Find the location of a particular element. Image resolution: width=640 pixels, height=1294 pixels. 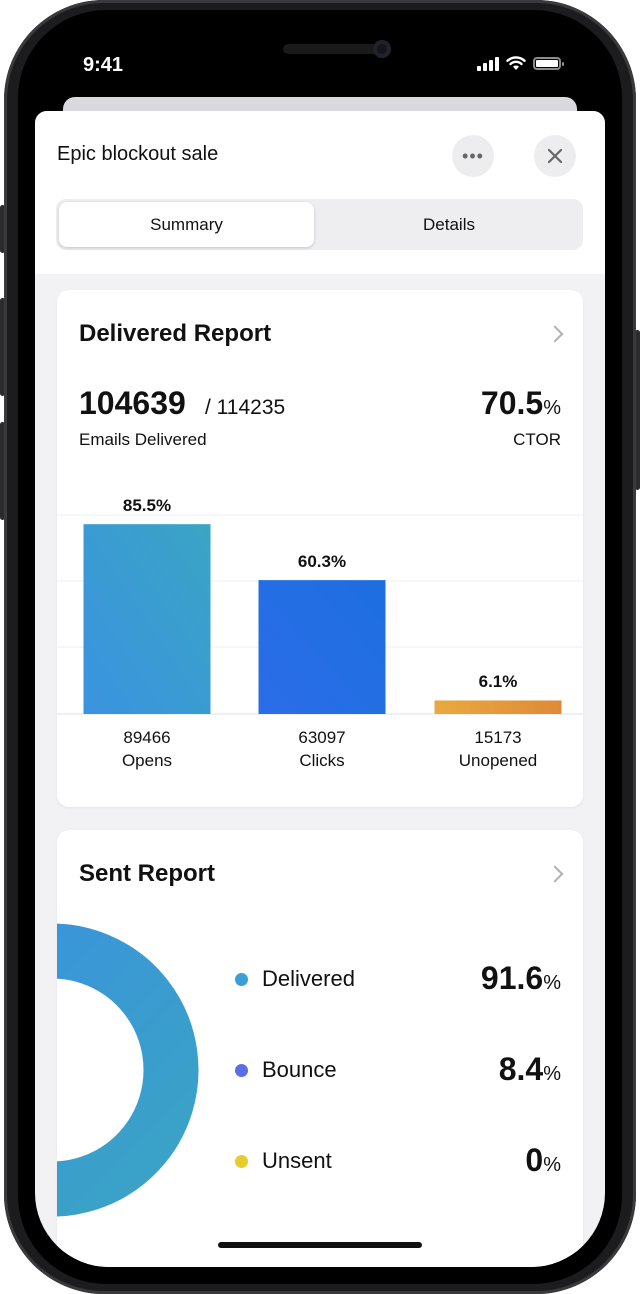

delivered-report-title: Delivered Report is located at coordinates (175, 333).